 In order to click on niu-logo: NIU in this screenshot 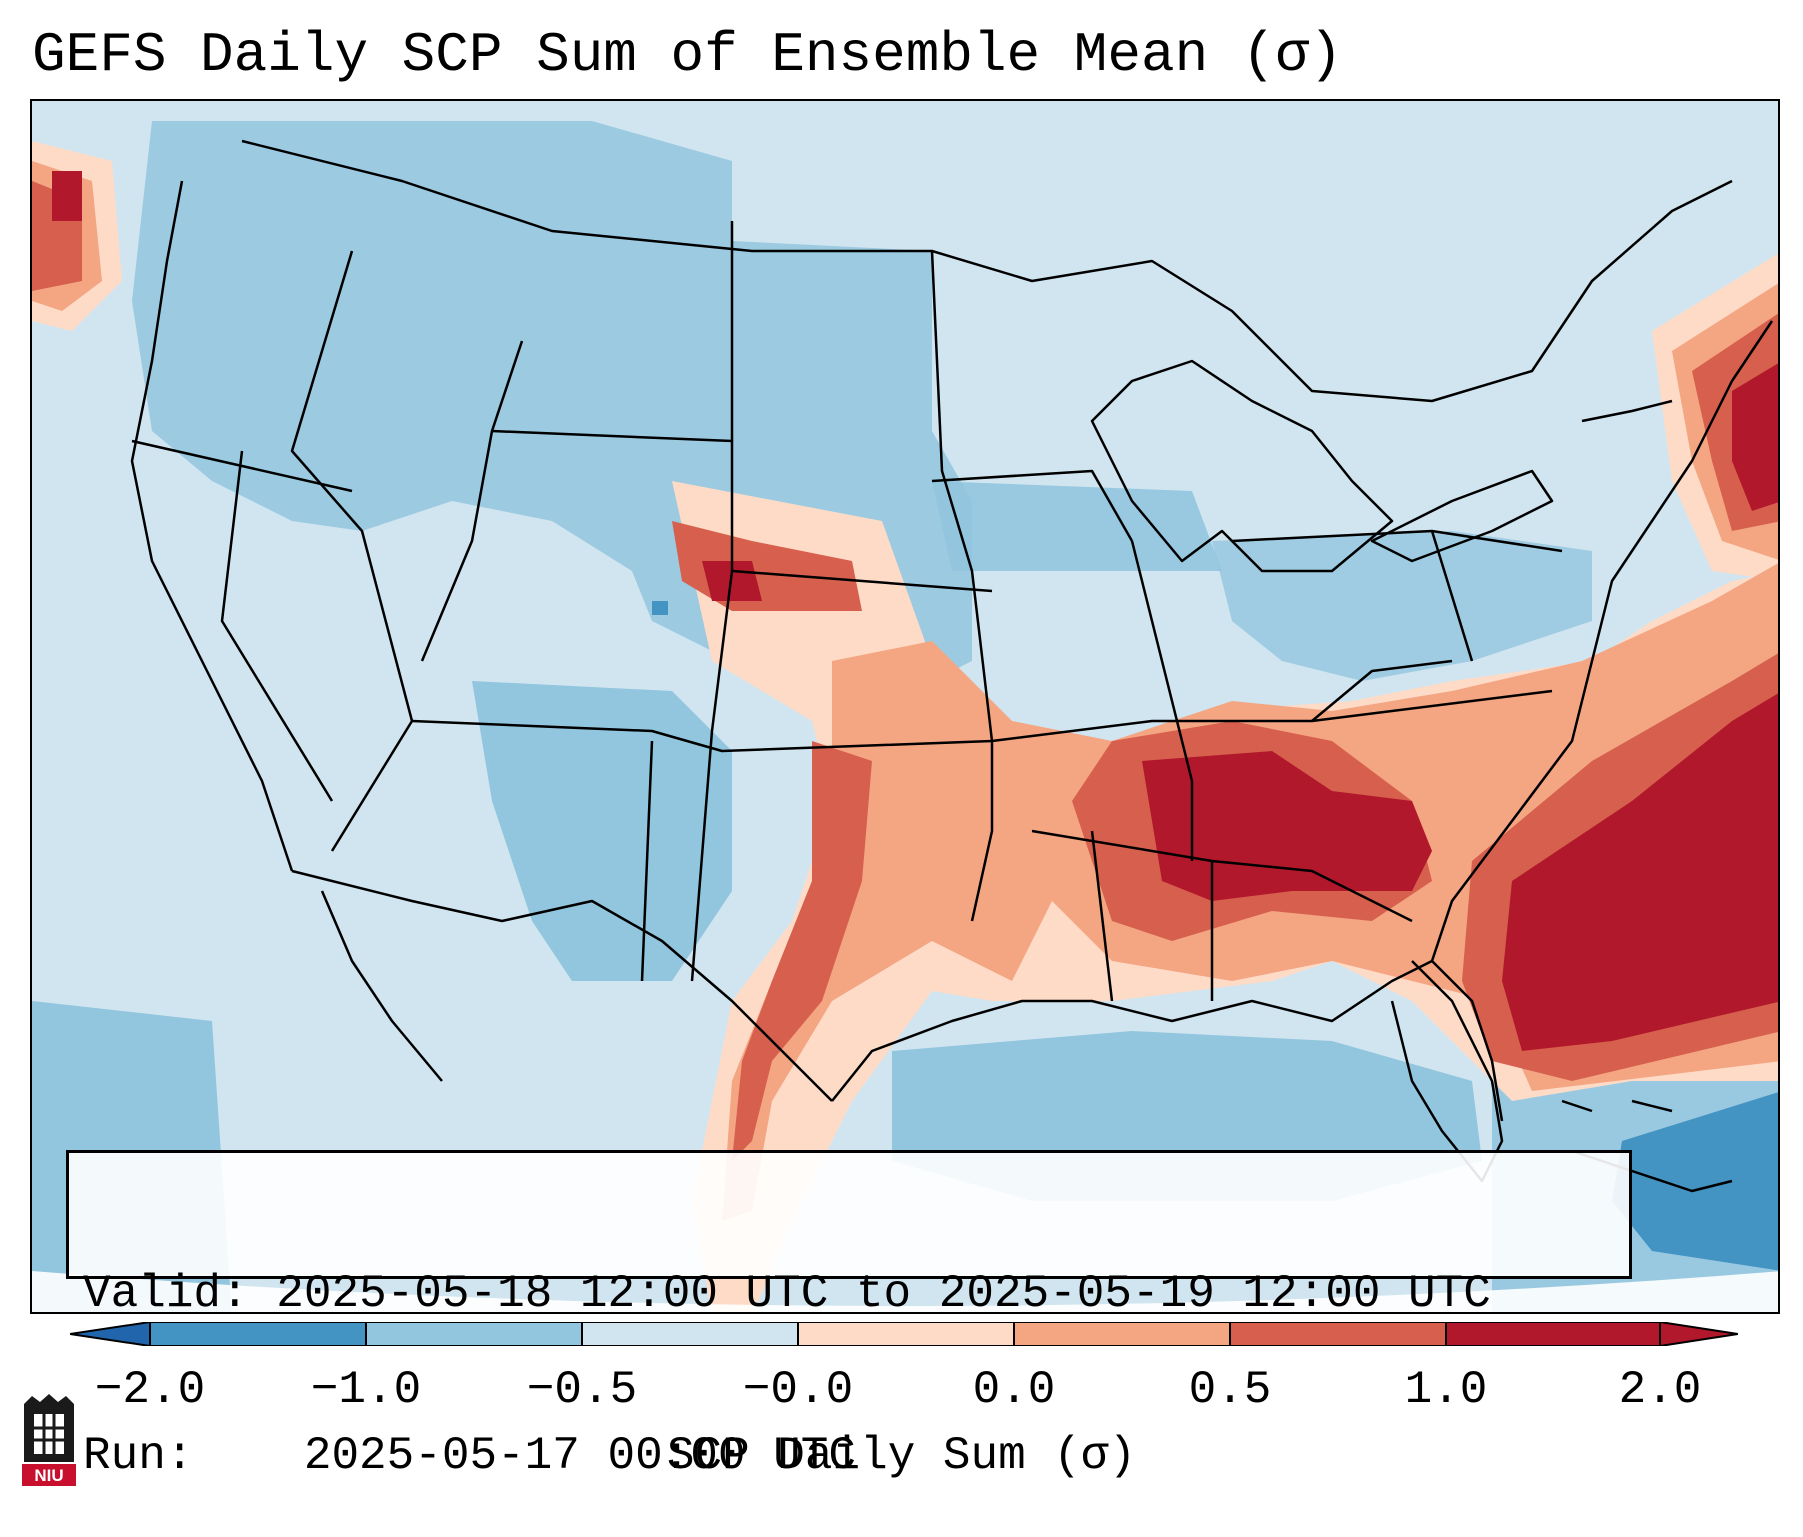, I will do `click(49, 1440)`.